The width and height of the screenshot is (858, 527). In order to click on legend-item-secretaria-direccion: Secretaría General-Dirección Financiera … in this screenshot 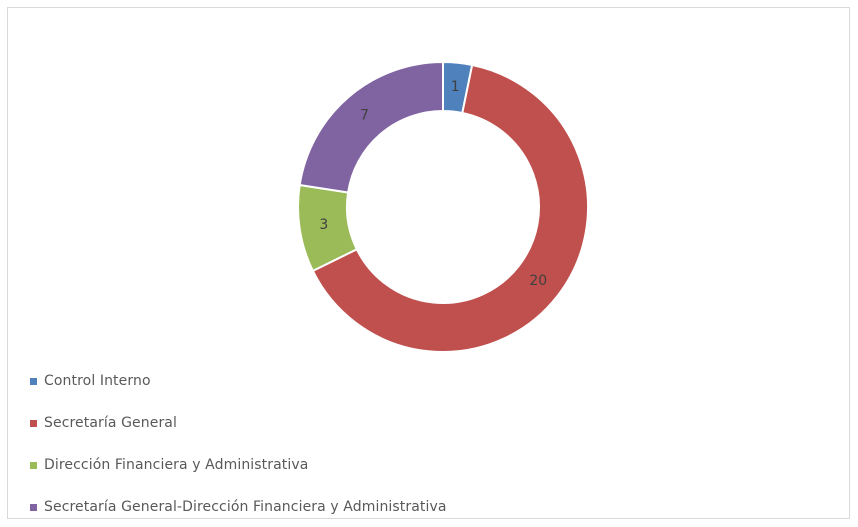, I will do `click(238, 507)`.